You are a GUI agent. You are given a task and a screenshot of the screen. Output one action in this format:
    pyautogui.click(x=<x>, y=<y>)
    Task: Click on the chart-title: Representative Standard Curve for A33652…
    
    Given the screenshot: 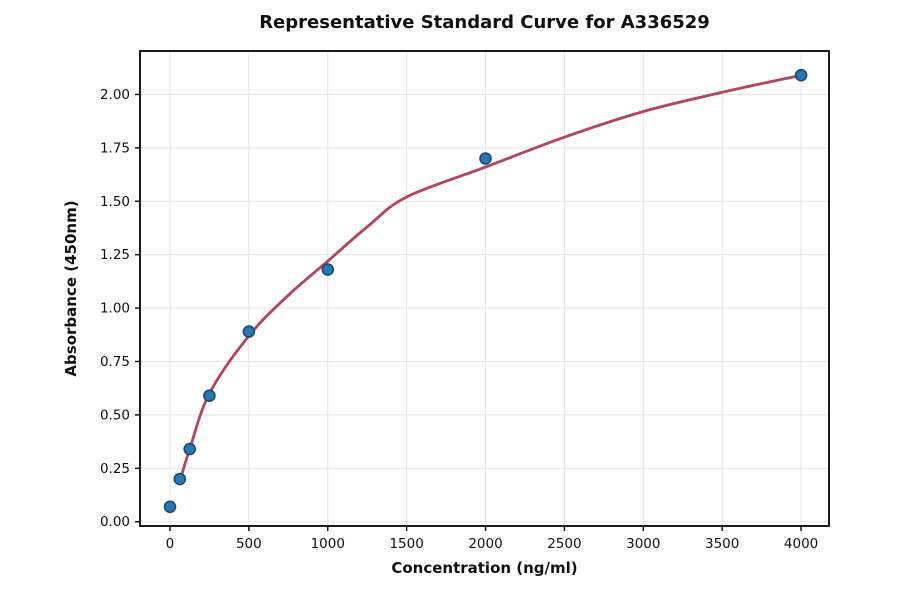 What is the action you would take?
    pyautogui.click(x=484, y=22)
    